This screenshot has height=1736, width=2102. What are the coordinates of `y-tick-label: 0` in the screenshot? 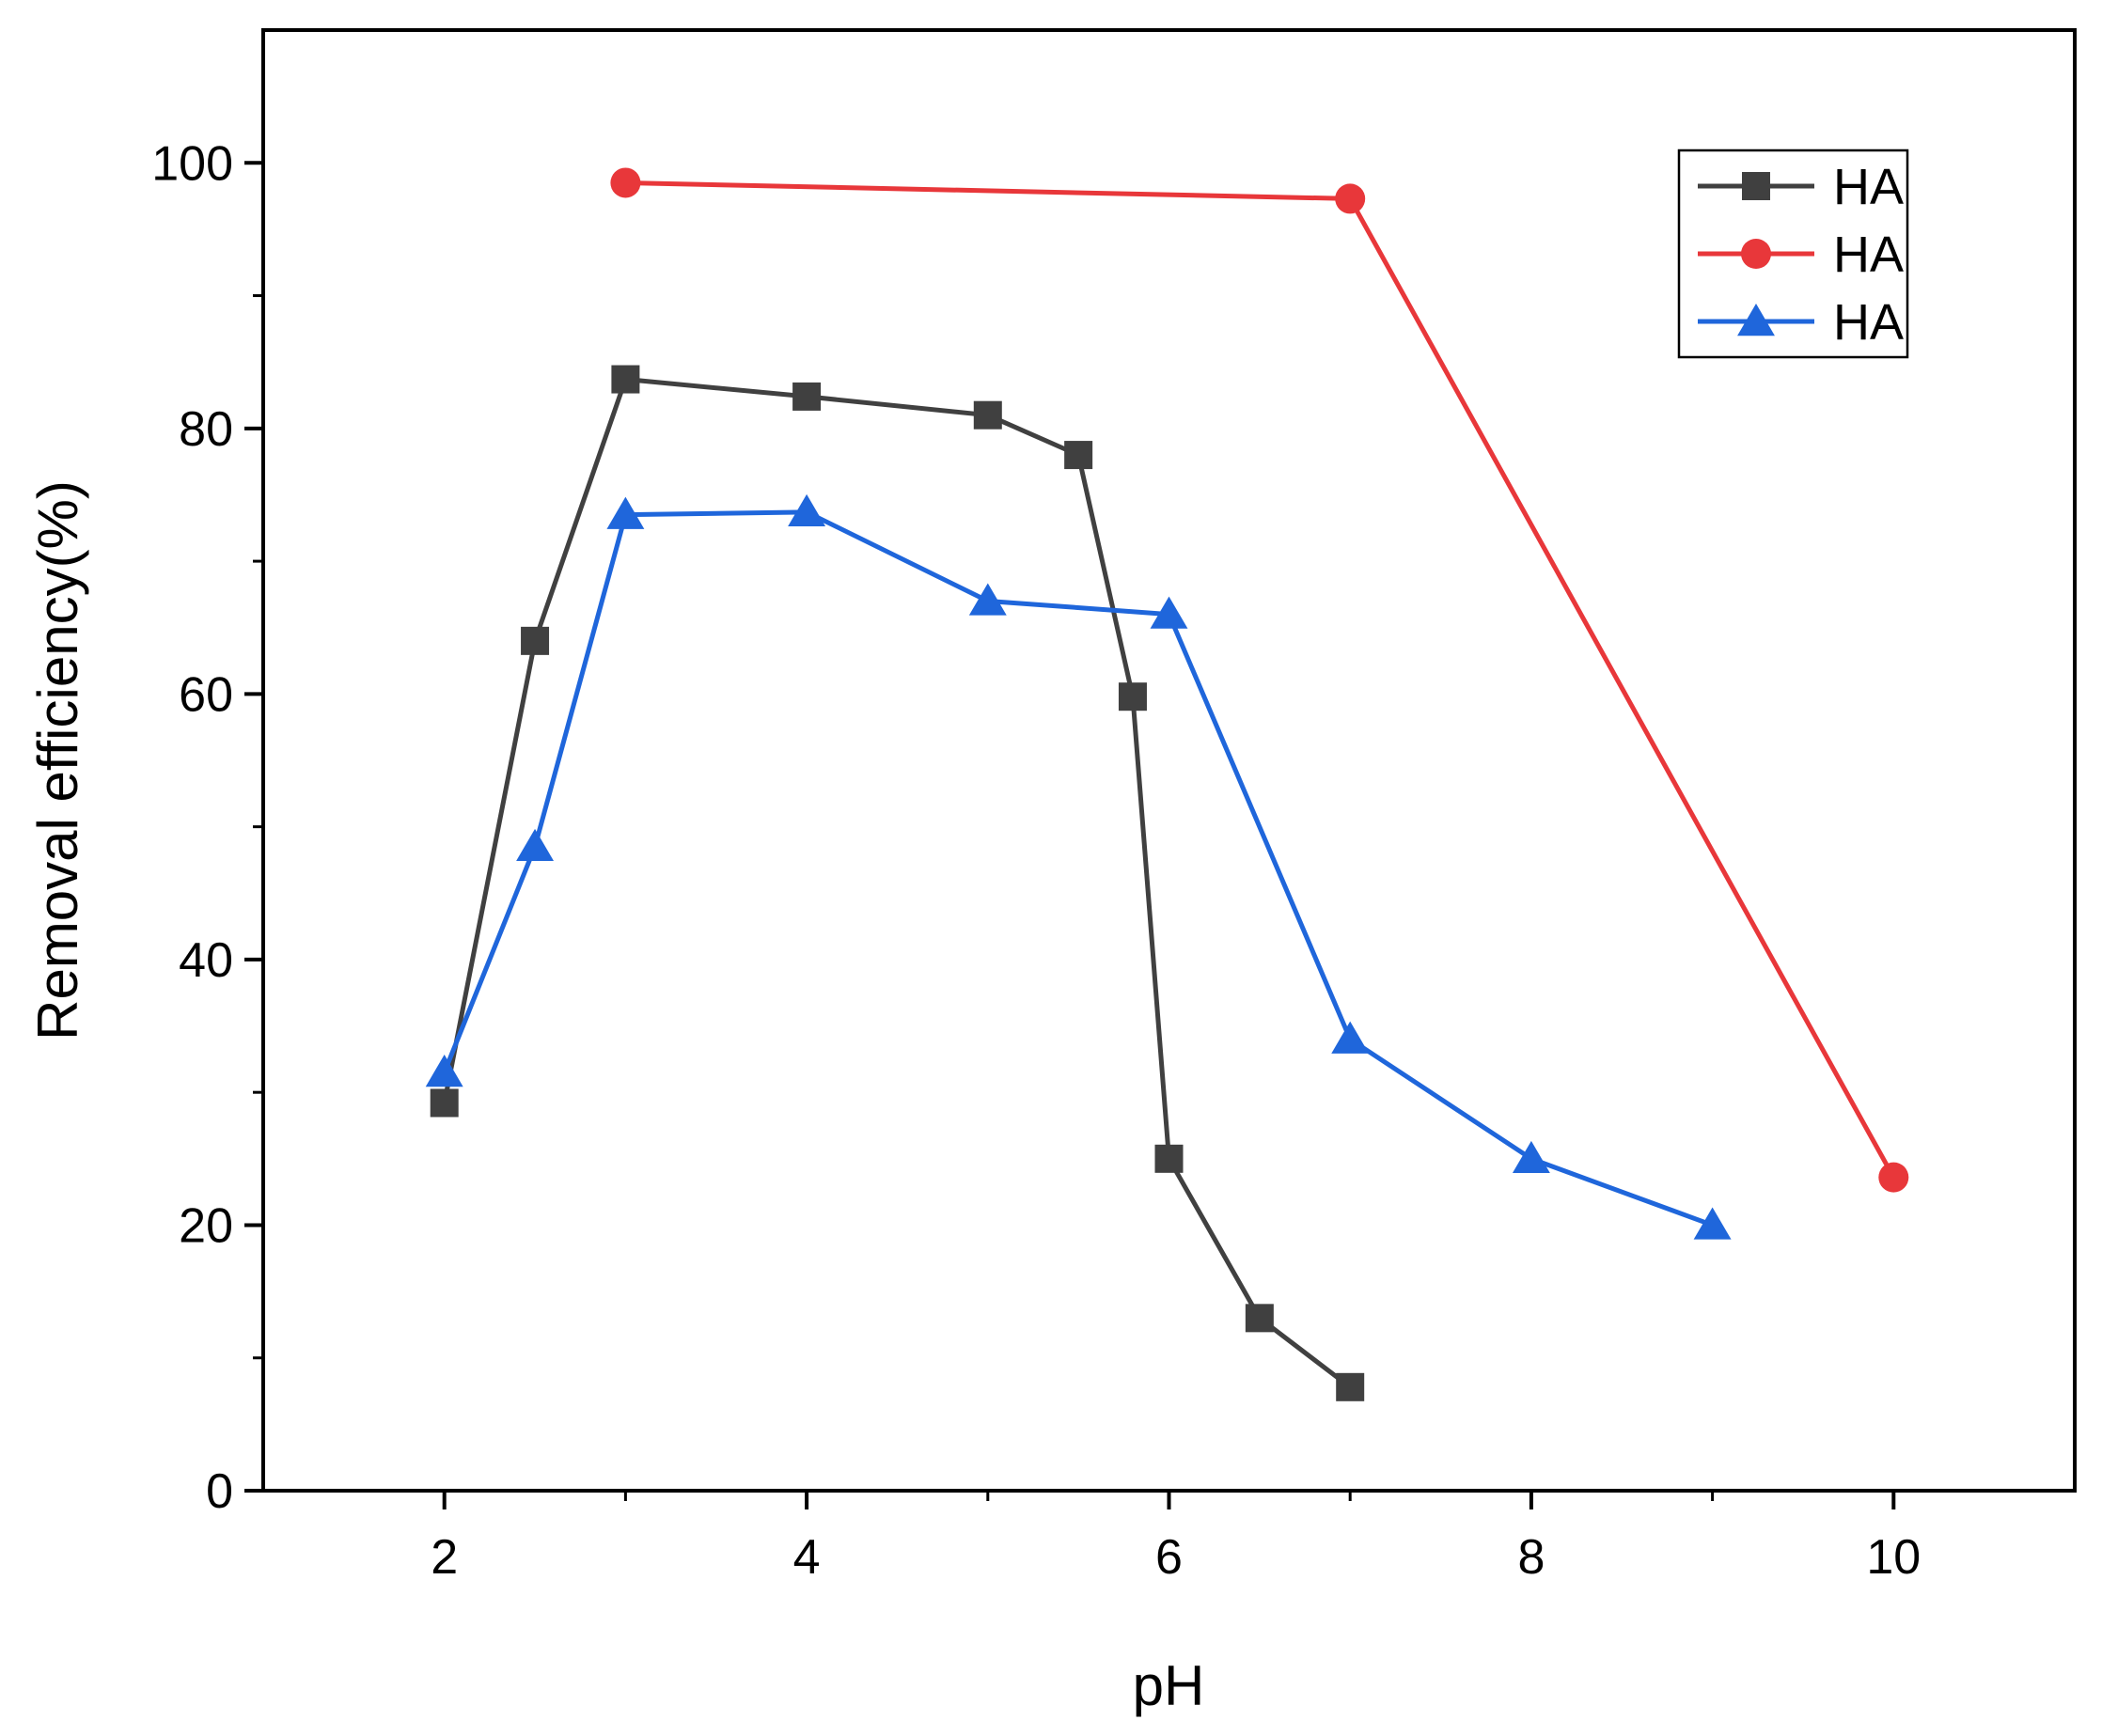 It's located at (219, 1491).